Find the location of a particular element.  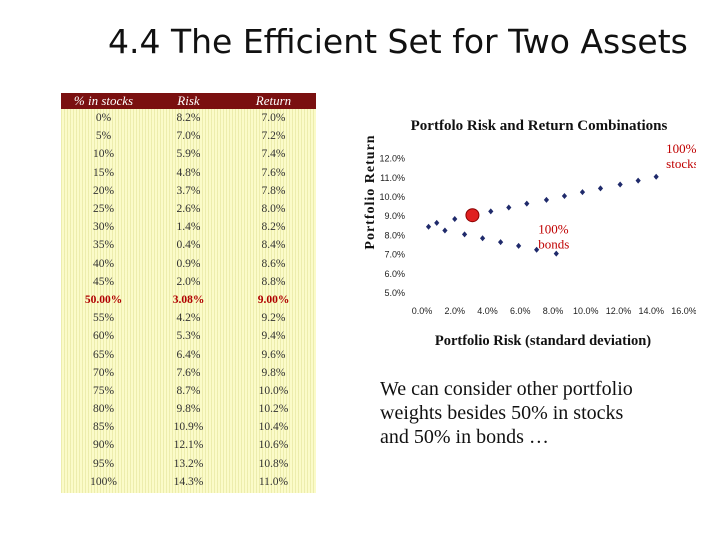

cell-stocks: 35% is located at coordinates (103, 245).